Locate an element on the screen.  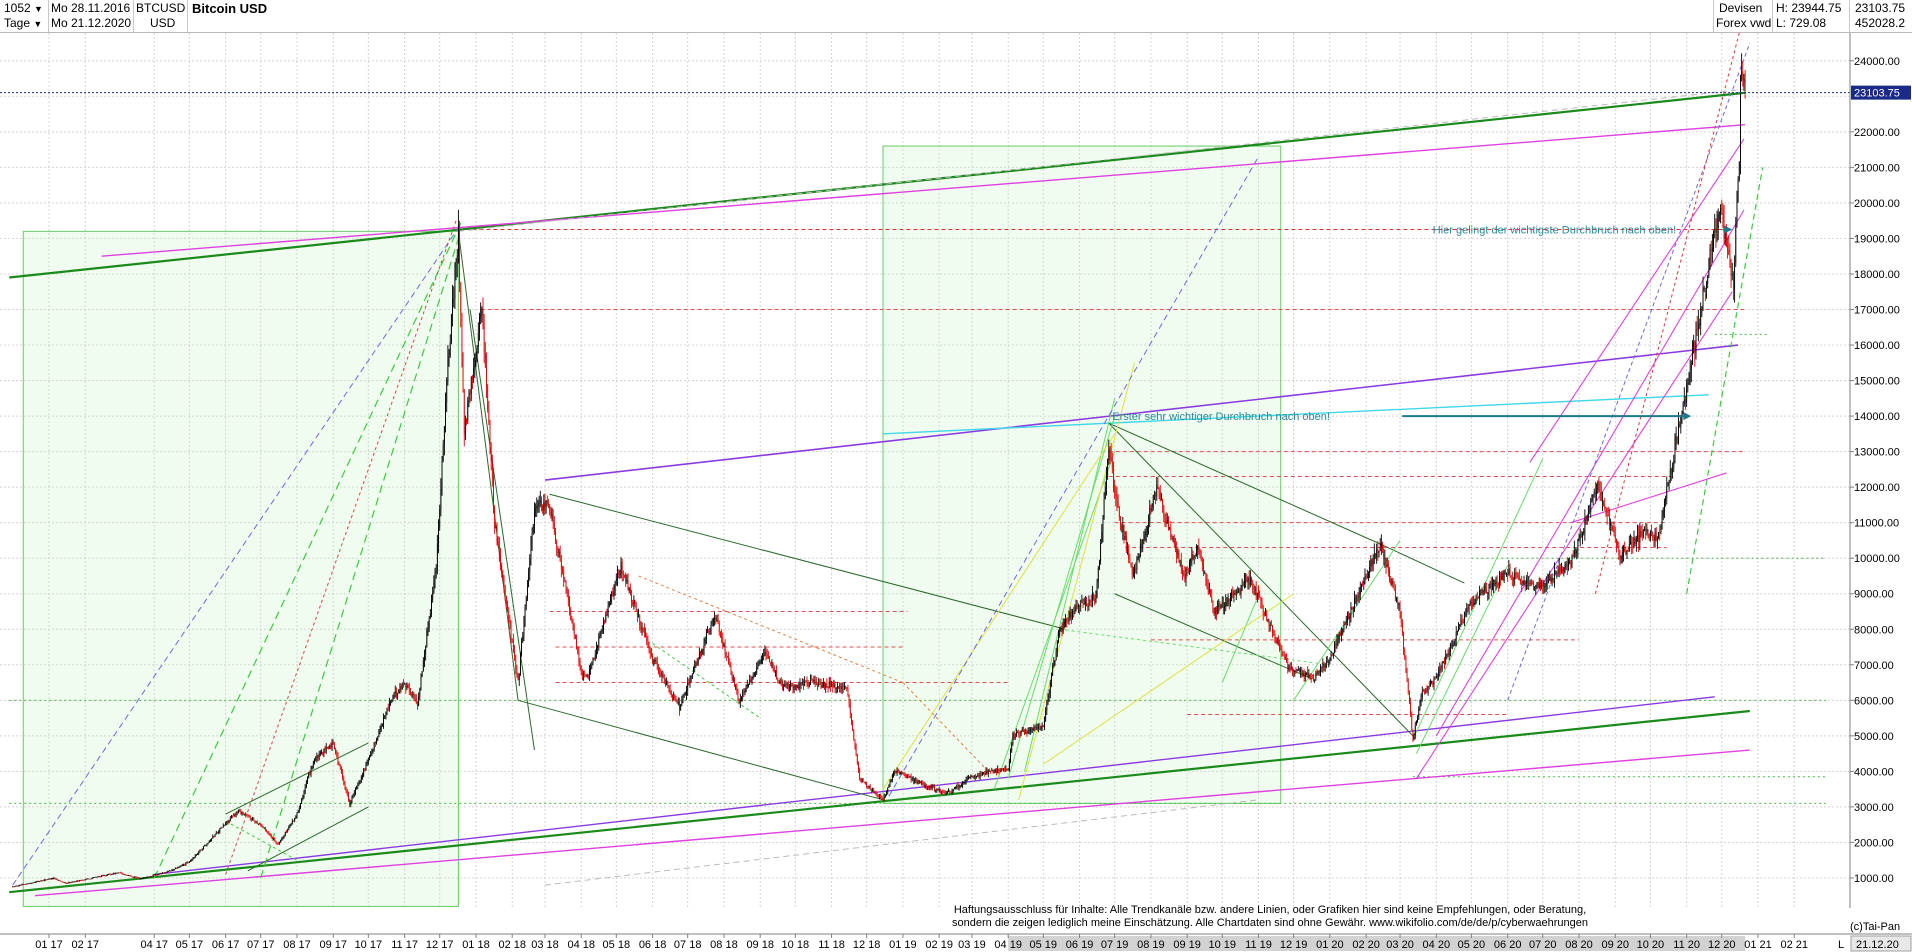
x-tick-label: 05 17 is located at coordinates (190, 945).